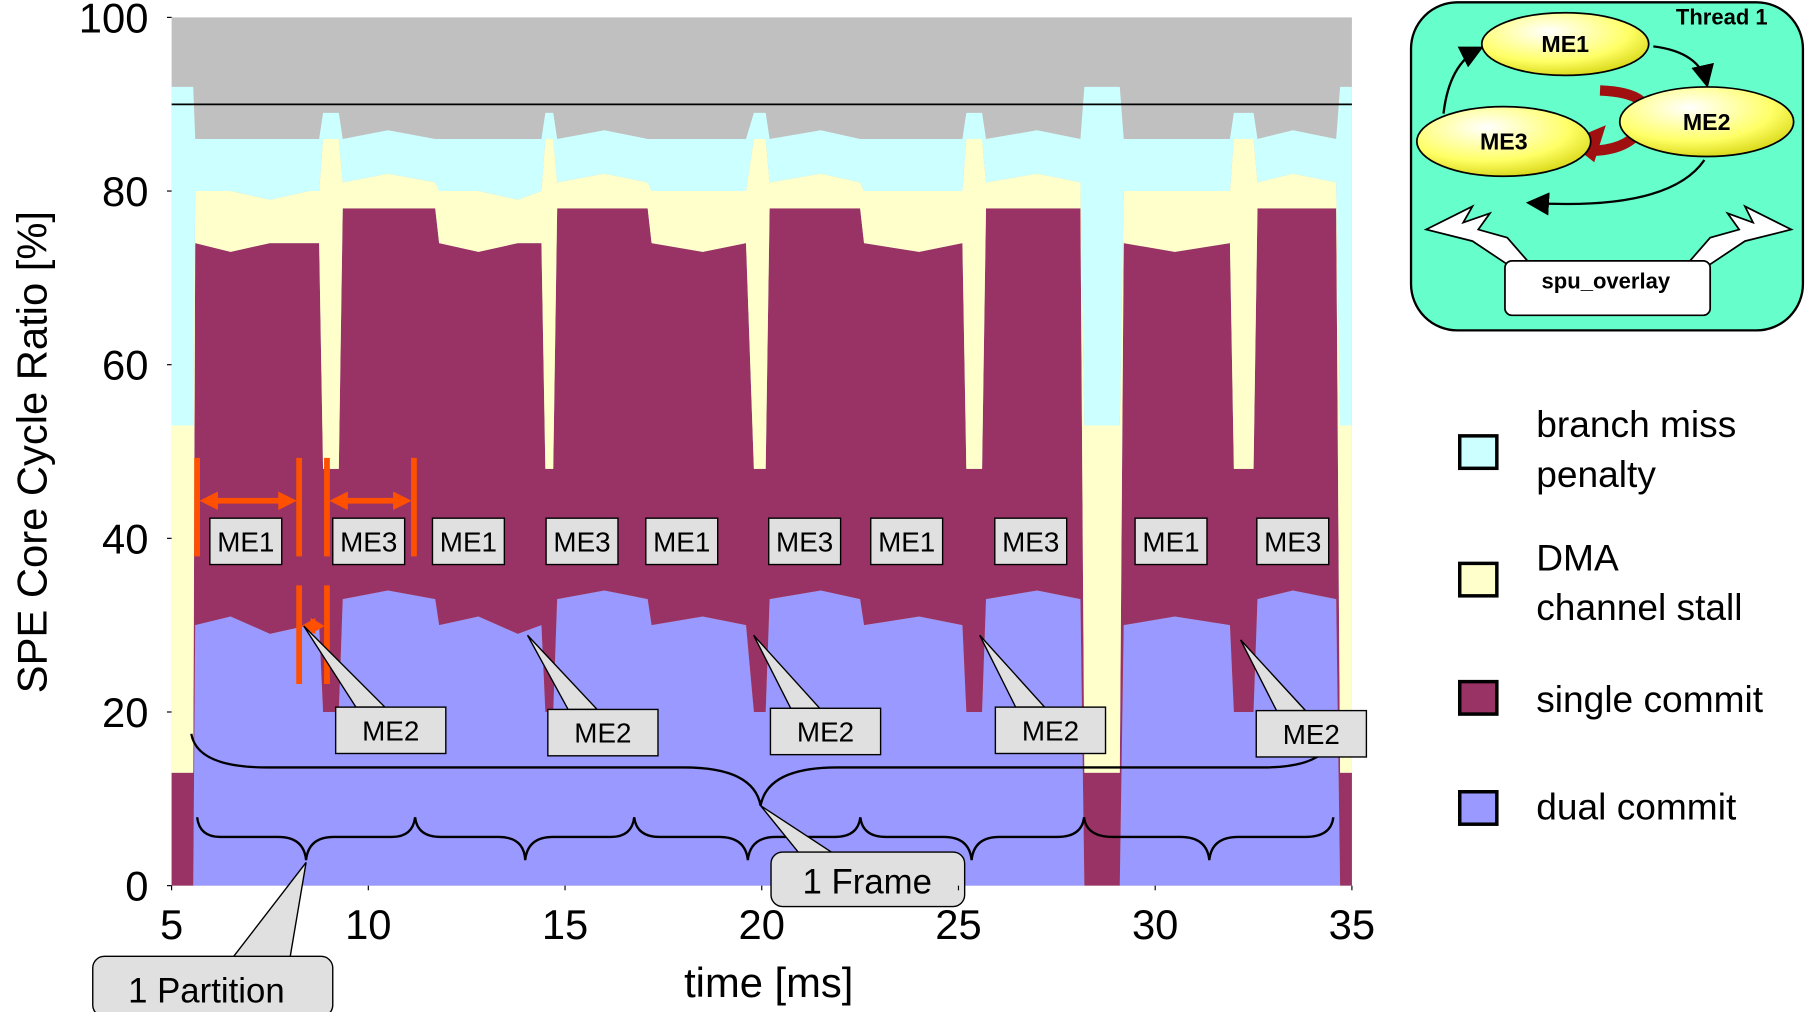 The width and height of the screenshot is (1818, 1012). I want to click on legend-label: DMA channel stall, so click(1639, 582).